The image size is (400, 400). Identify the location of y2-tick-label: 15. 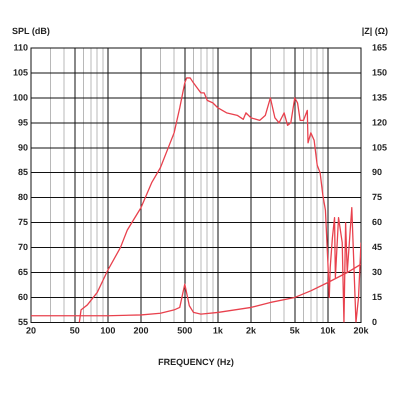
(377, 297).